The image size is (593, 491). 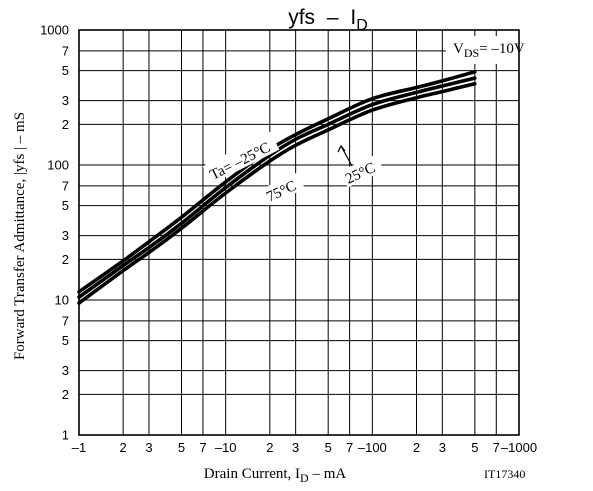 What do you see at coordinates (372, 447) in the screenshot?
I see `x-tick-label: –100` at bounding box center [372, 447].